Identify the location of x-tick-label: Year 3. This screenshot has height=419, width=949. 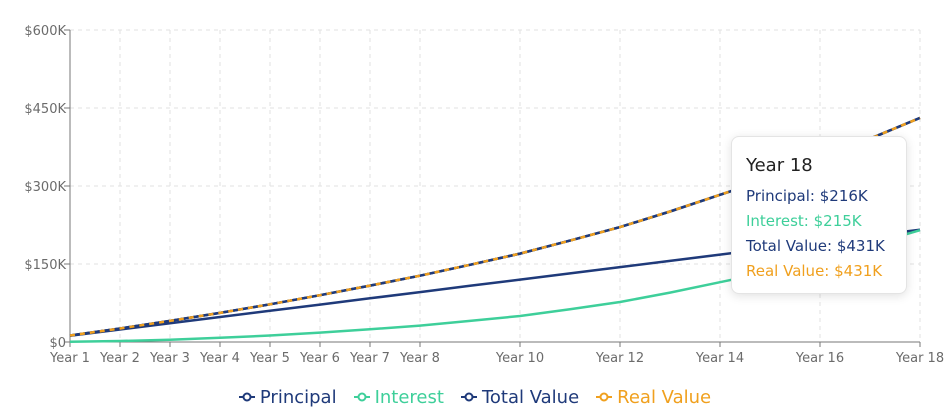
(169, 358).